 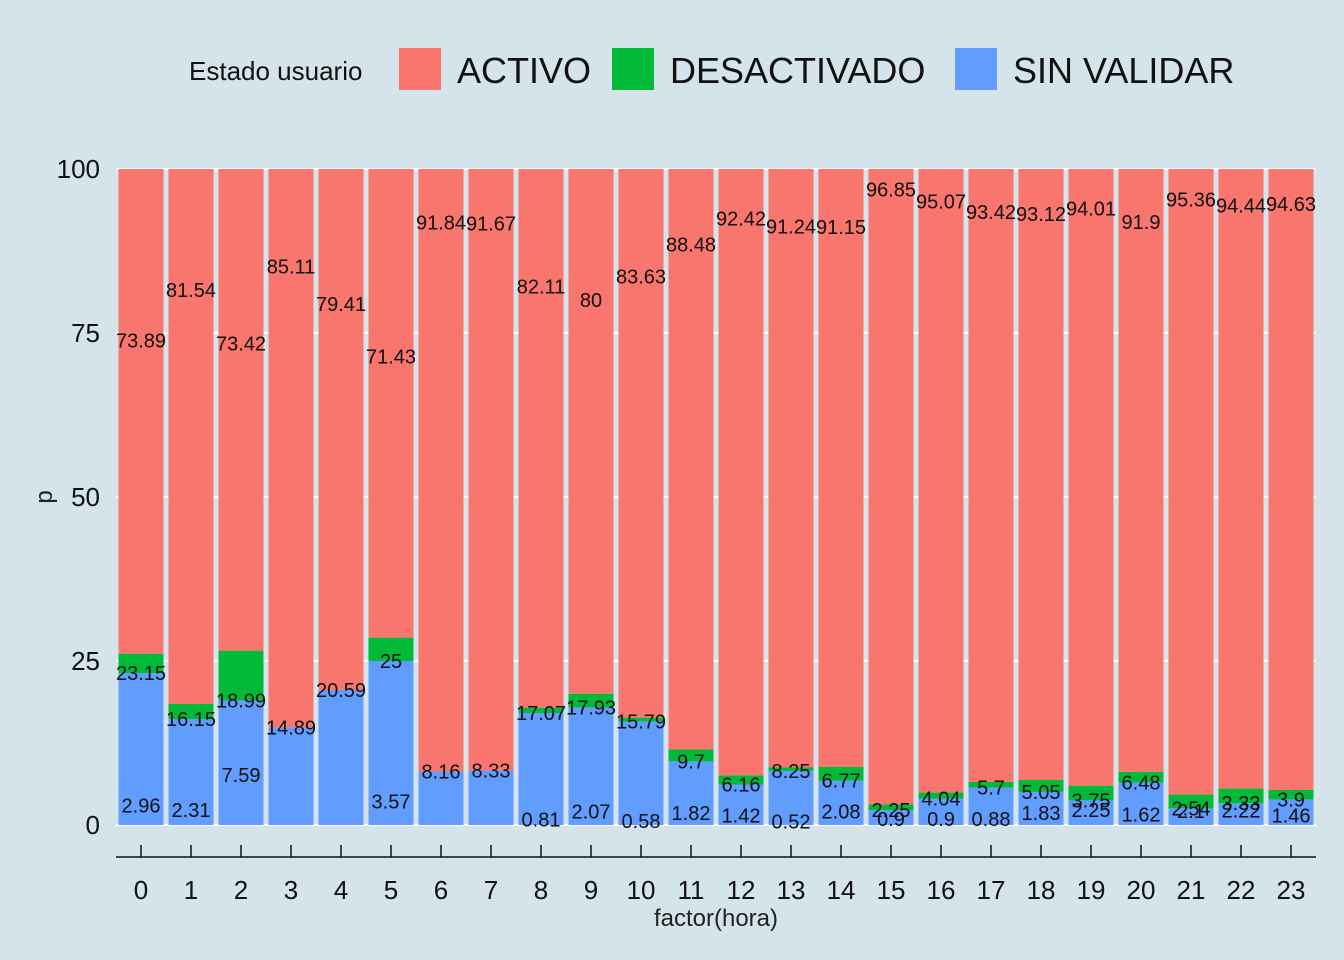 What do you see at coordinates (891, 820) in the screenshot?
I see `data-label-desactivado-15: 0.9` at bounding box center [891, 820].